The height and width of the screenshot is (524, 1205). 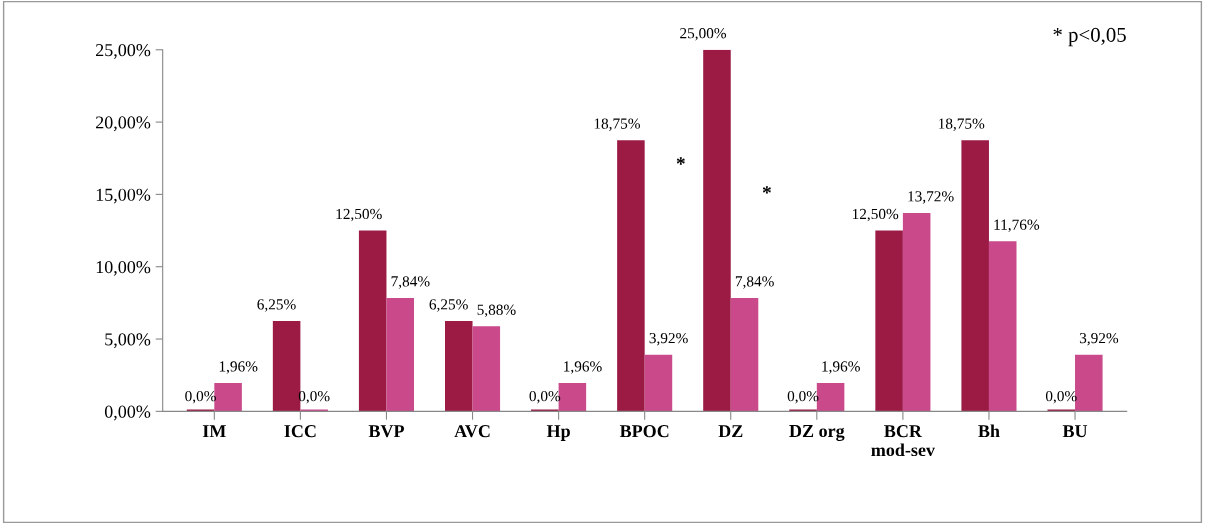 What do you see at coordinates (496, 311) in the screenshot?
I see `data-label: 5,88%` at bounding box center [496, 311].